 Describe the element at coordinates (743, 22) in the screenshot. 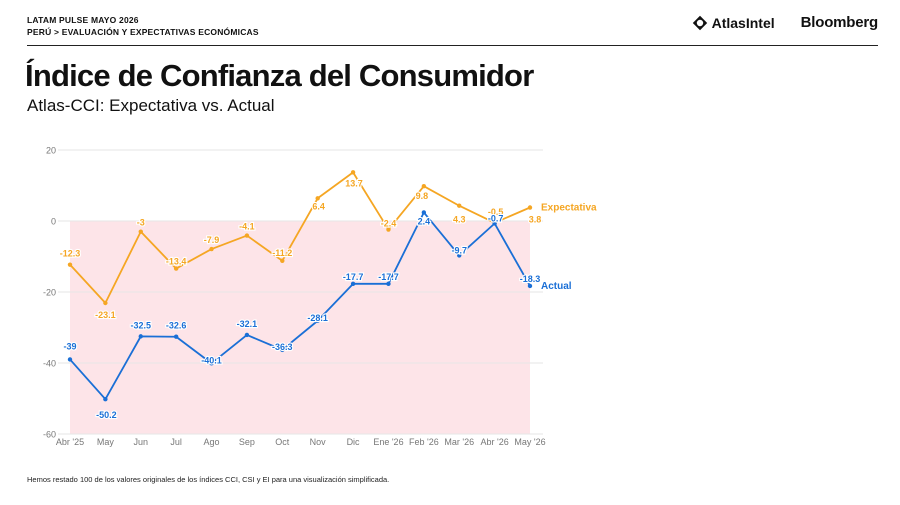

I see `atlasintel-wordmark: AtlasIntel` at that location.